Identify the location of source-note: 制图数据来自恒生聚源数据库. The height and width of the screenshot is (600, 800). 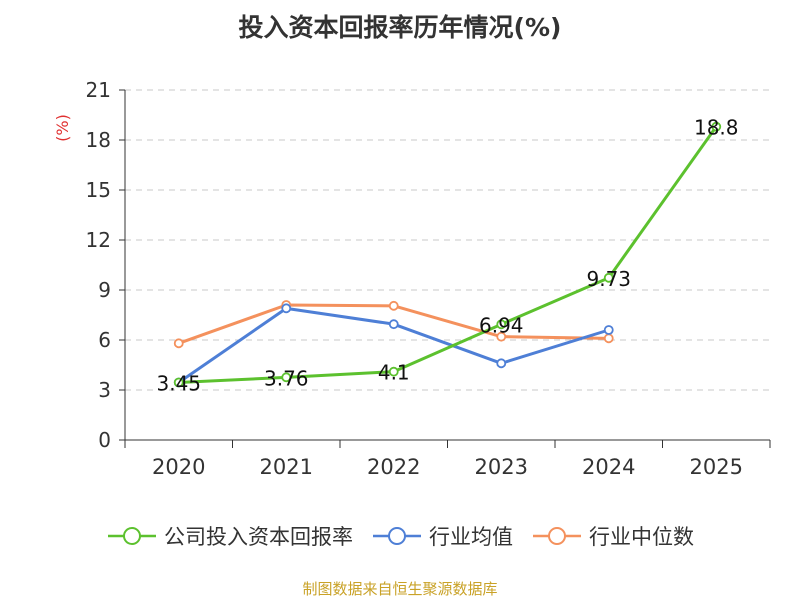
(400, 589).